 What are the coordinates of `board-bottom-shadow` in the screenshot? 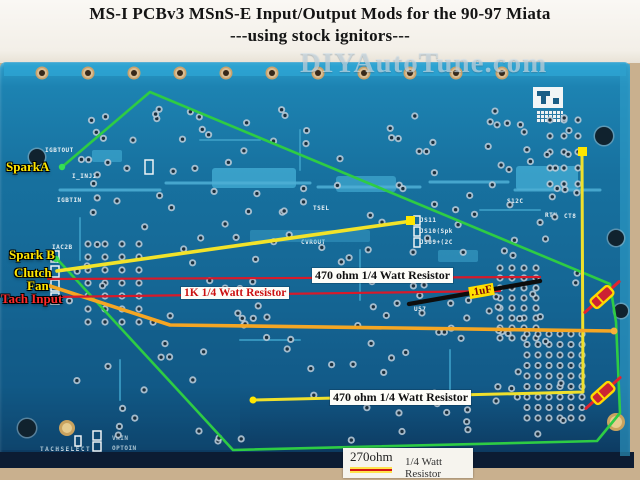 It's located at (317, 460).